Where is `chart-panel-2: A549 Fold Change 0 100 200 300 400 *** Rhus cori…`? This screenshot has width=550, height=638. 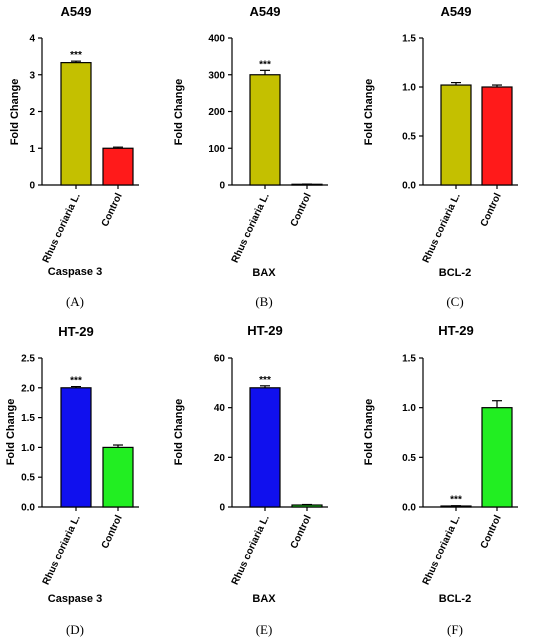
chart-panel-2: A549 Fold Change 0 100 200 300 400 *** Rhus cori… is located at coordinates (250, 156).